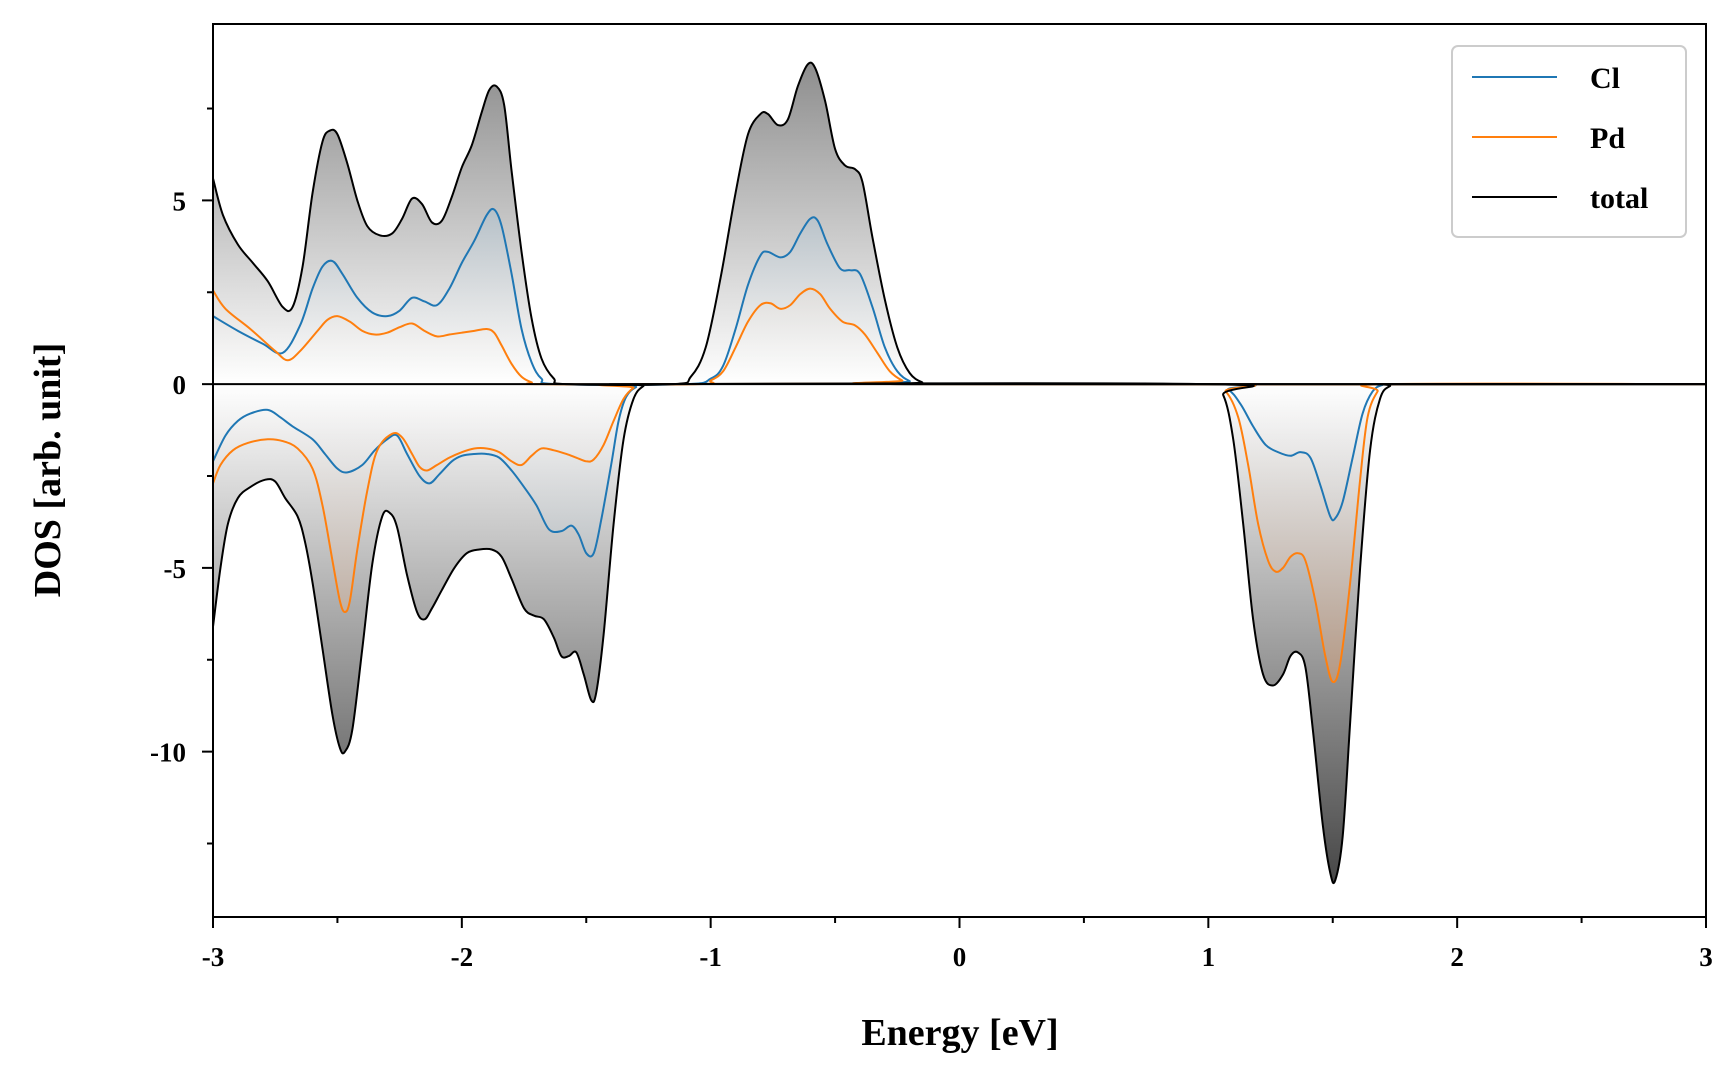 The width and height of the screenshot is (1728, 1080). I want to click on series-line-cl-down, so click(959, 470).